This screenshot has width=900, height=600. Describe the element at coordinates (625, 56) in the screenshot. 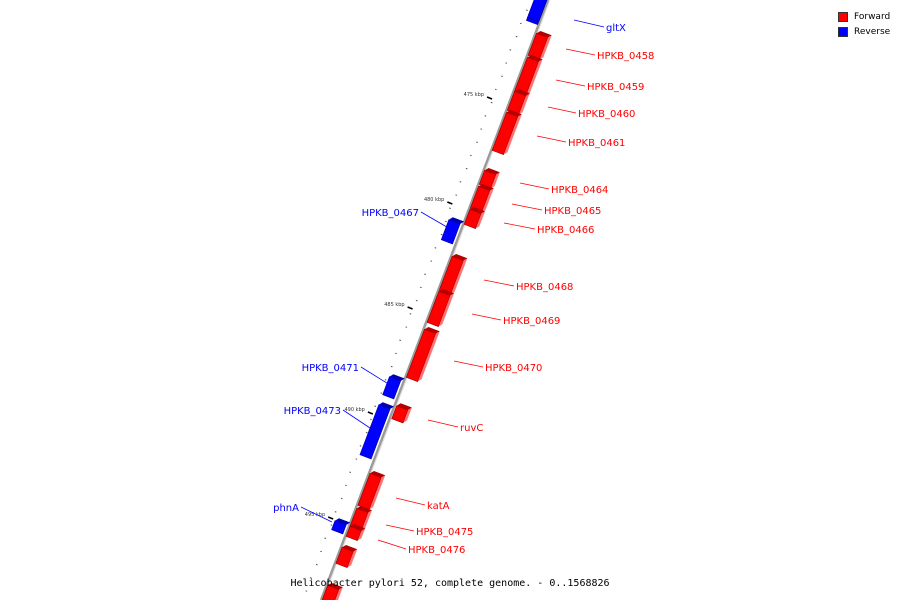

I see `gene-label: HPKB_0458` at that location.